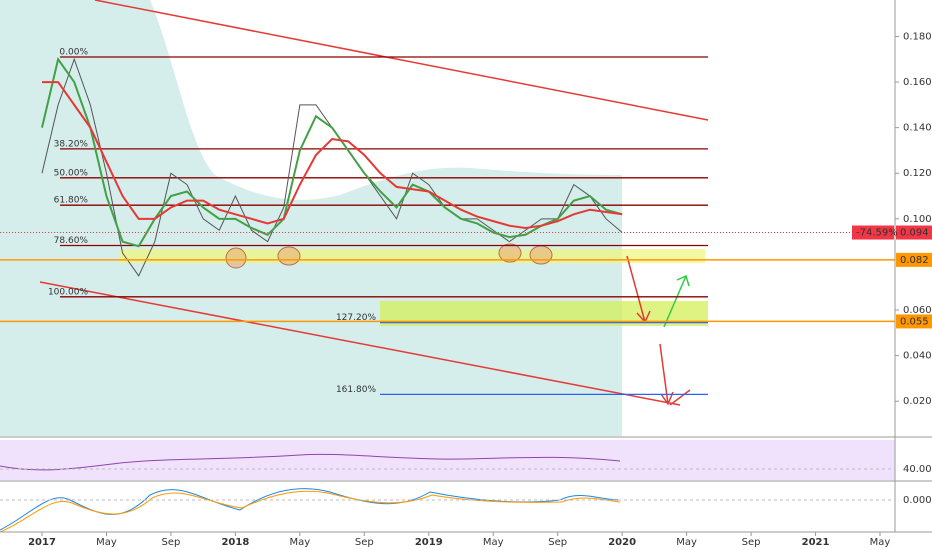  Describe the element at coordinates (356, 318) in the screenshot. I see `fib-label: 127.20%` at that location.